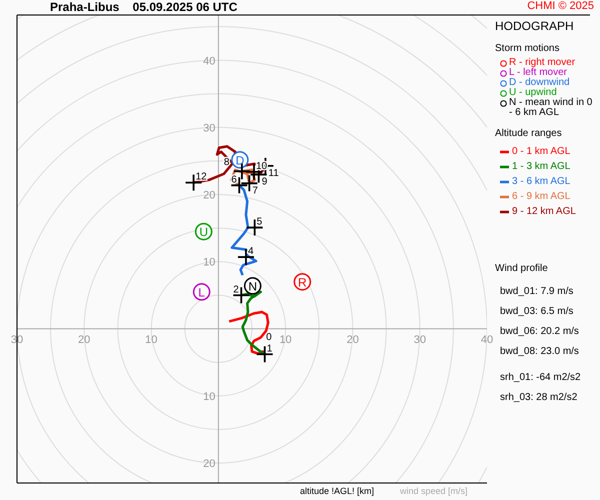 The height and width of the screenshot is (500, 600). Describe the element at coordinates (535, 26) in the screenshot. I see `text: HODOGRAPH` at that location.